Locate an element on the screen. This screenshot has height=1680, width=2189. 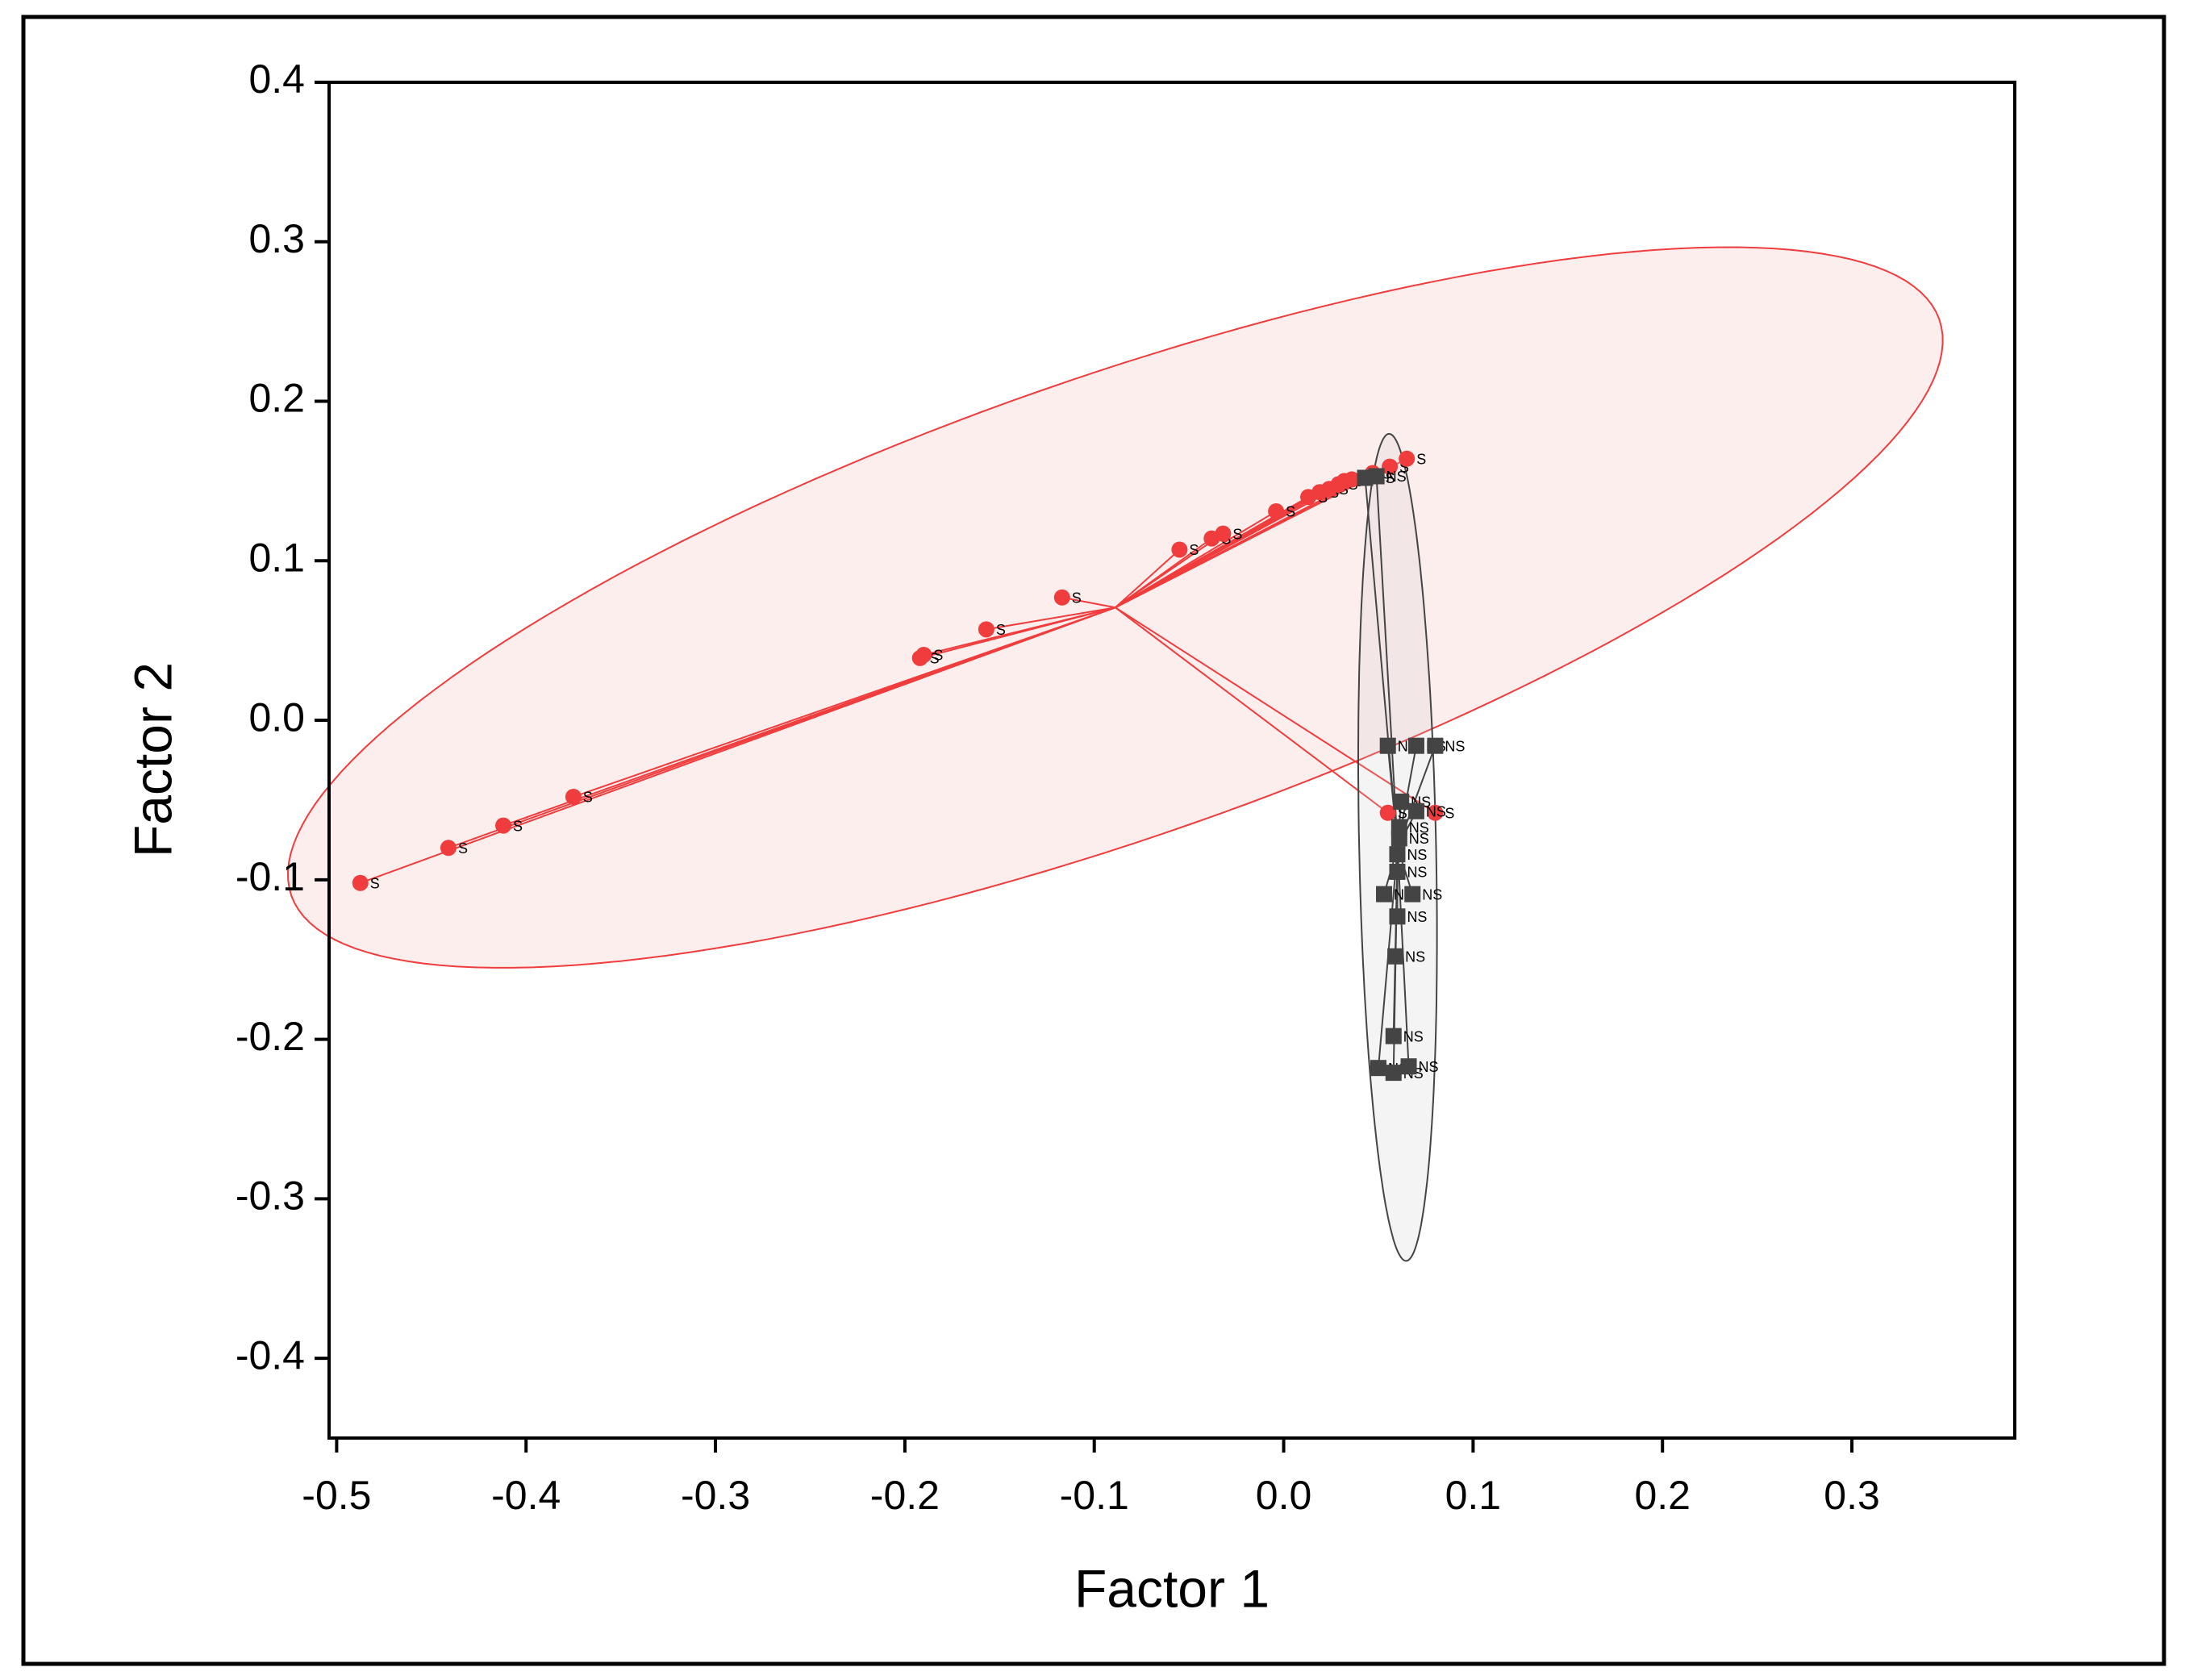
y-tick-label: -0.1 is located at coordinates (270, 877).